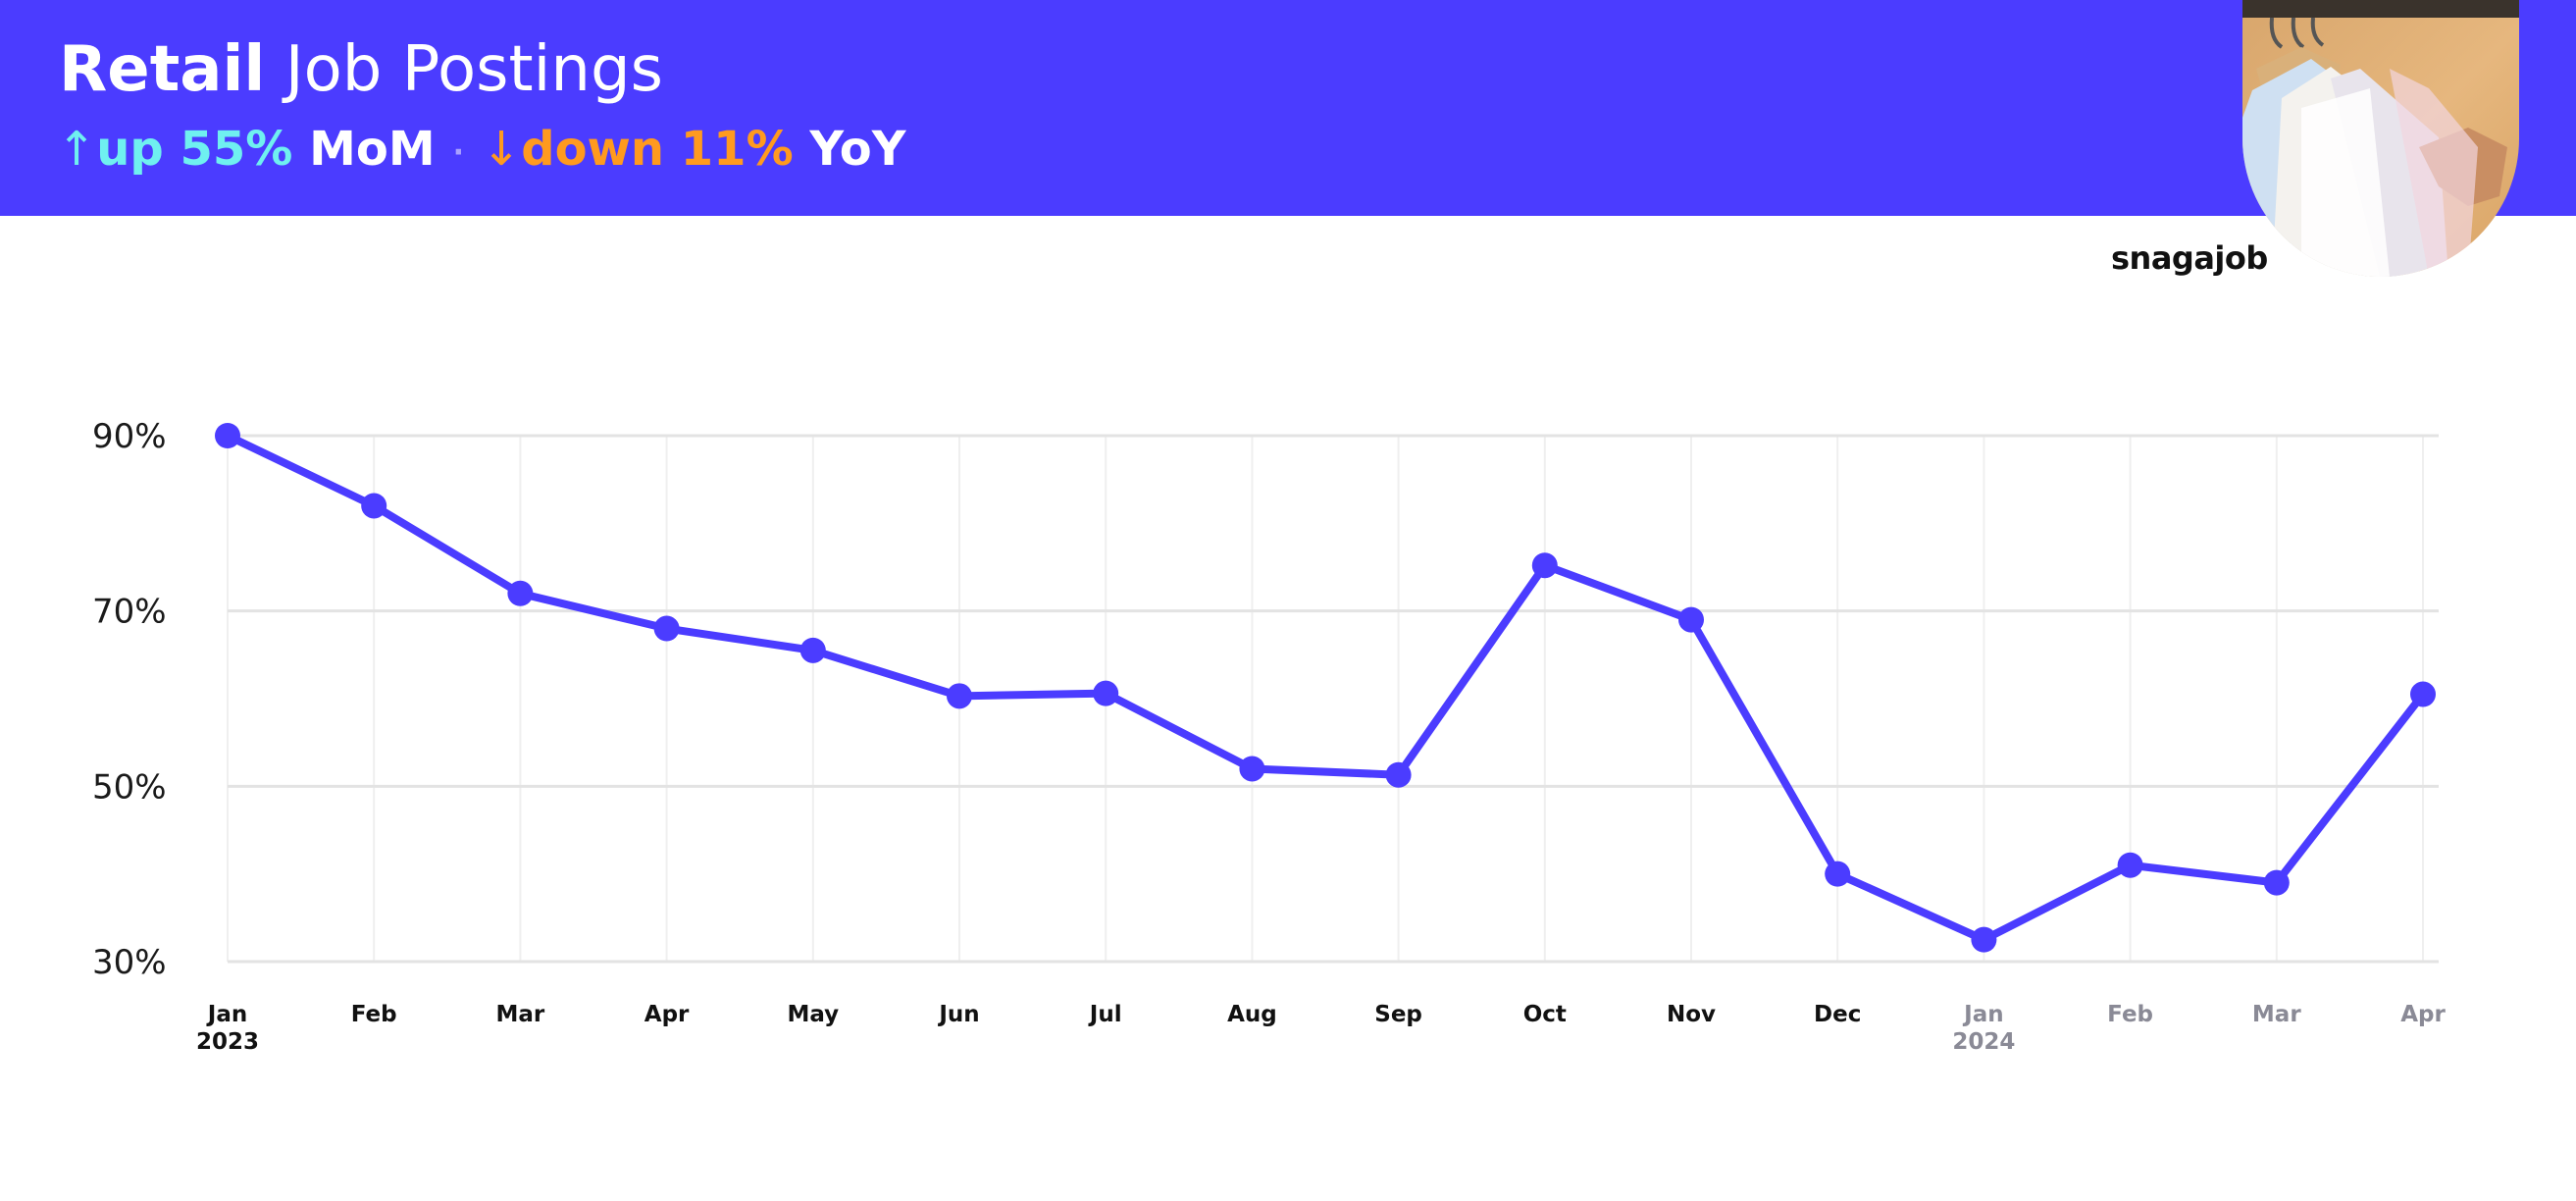  I want to click on x-year-label: 2023, so click(227, 1042).